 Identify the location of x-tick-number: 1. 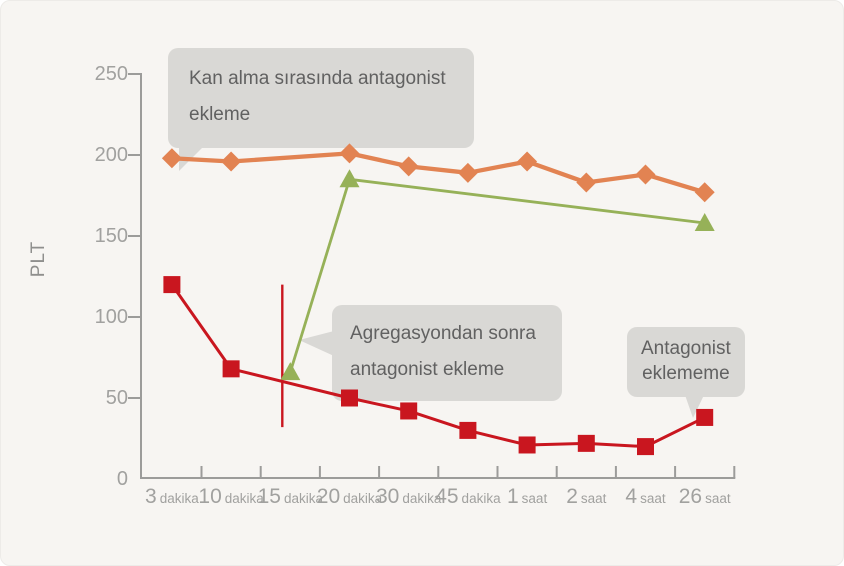
(512, 496).